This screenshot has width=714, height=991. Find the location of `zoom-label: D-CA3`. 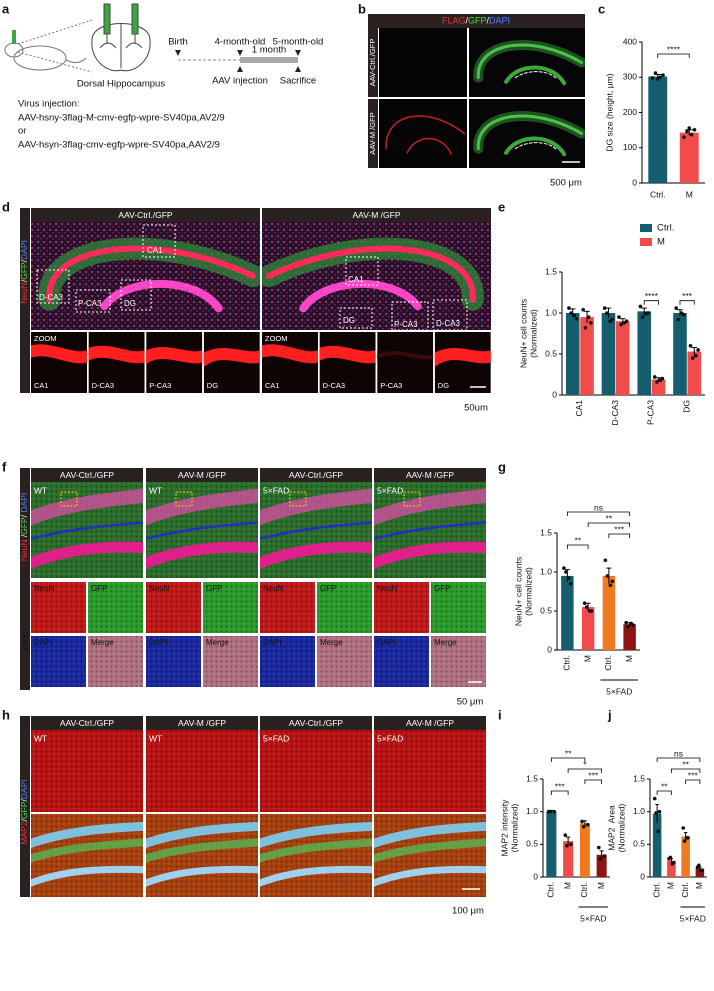

zoom-label: D-CA3 is located at coordinates (334, 385).